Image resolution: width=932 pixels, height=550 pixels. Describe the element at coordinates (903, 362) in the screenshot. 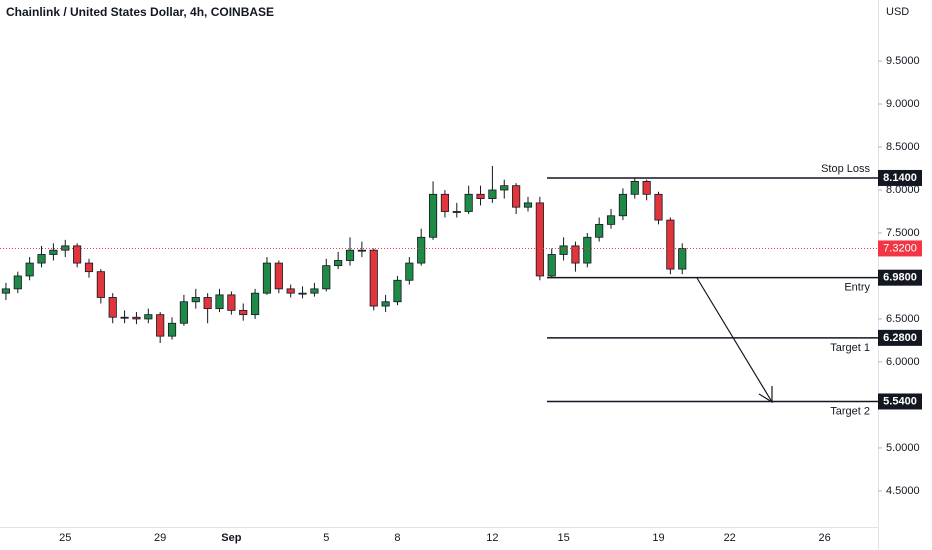

I see `y-tick-label: 6.0000` at that location.